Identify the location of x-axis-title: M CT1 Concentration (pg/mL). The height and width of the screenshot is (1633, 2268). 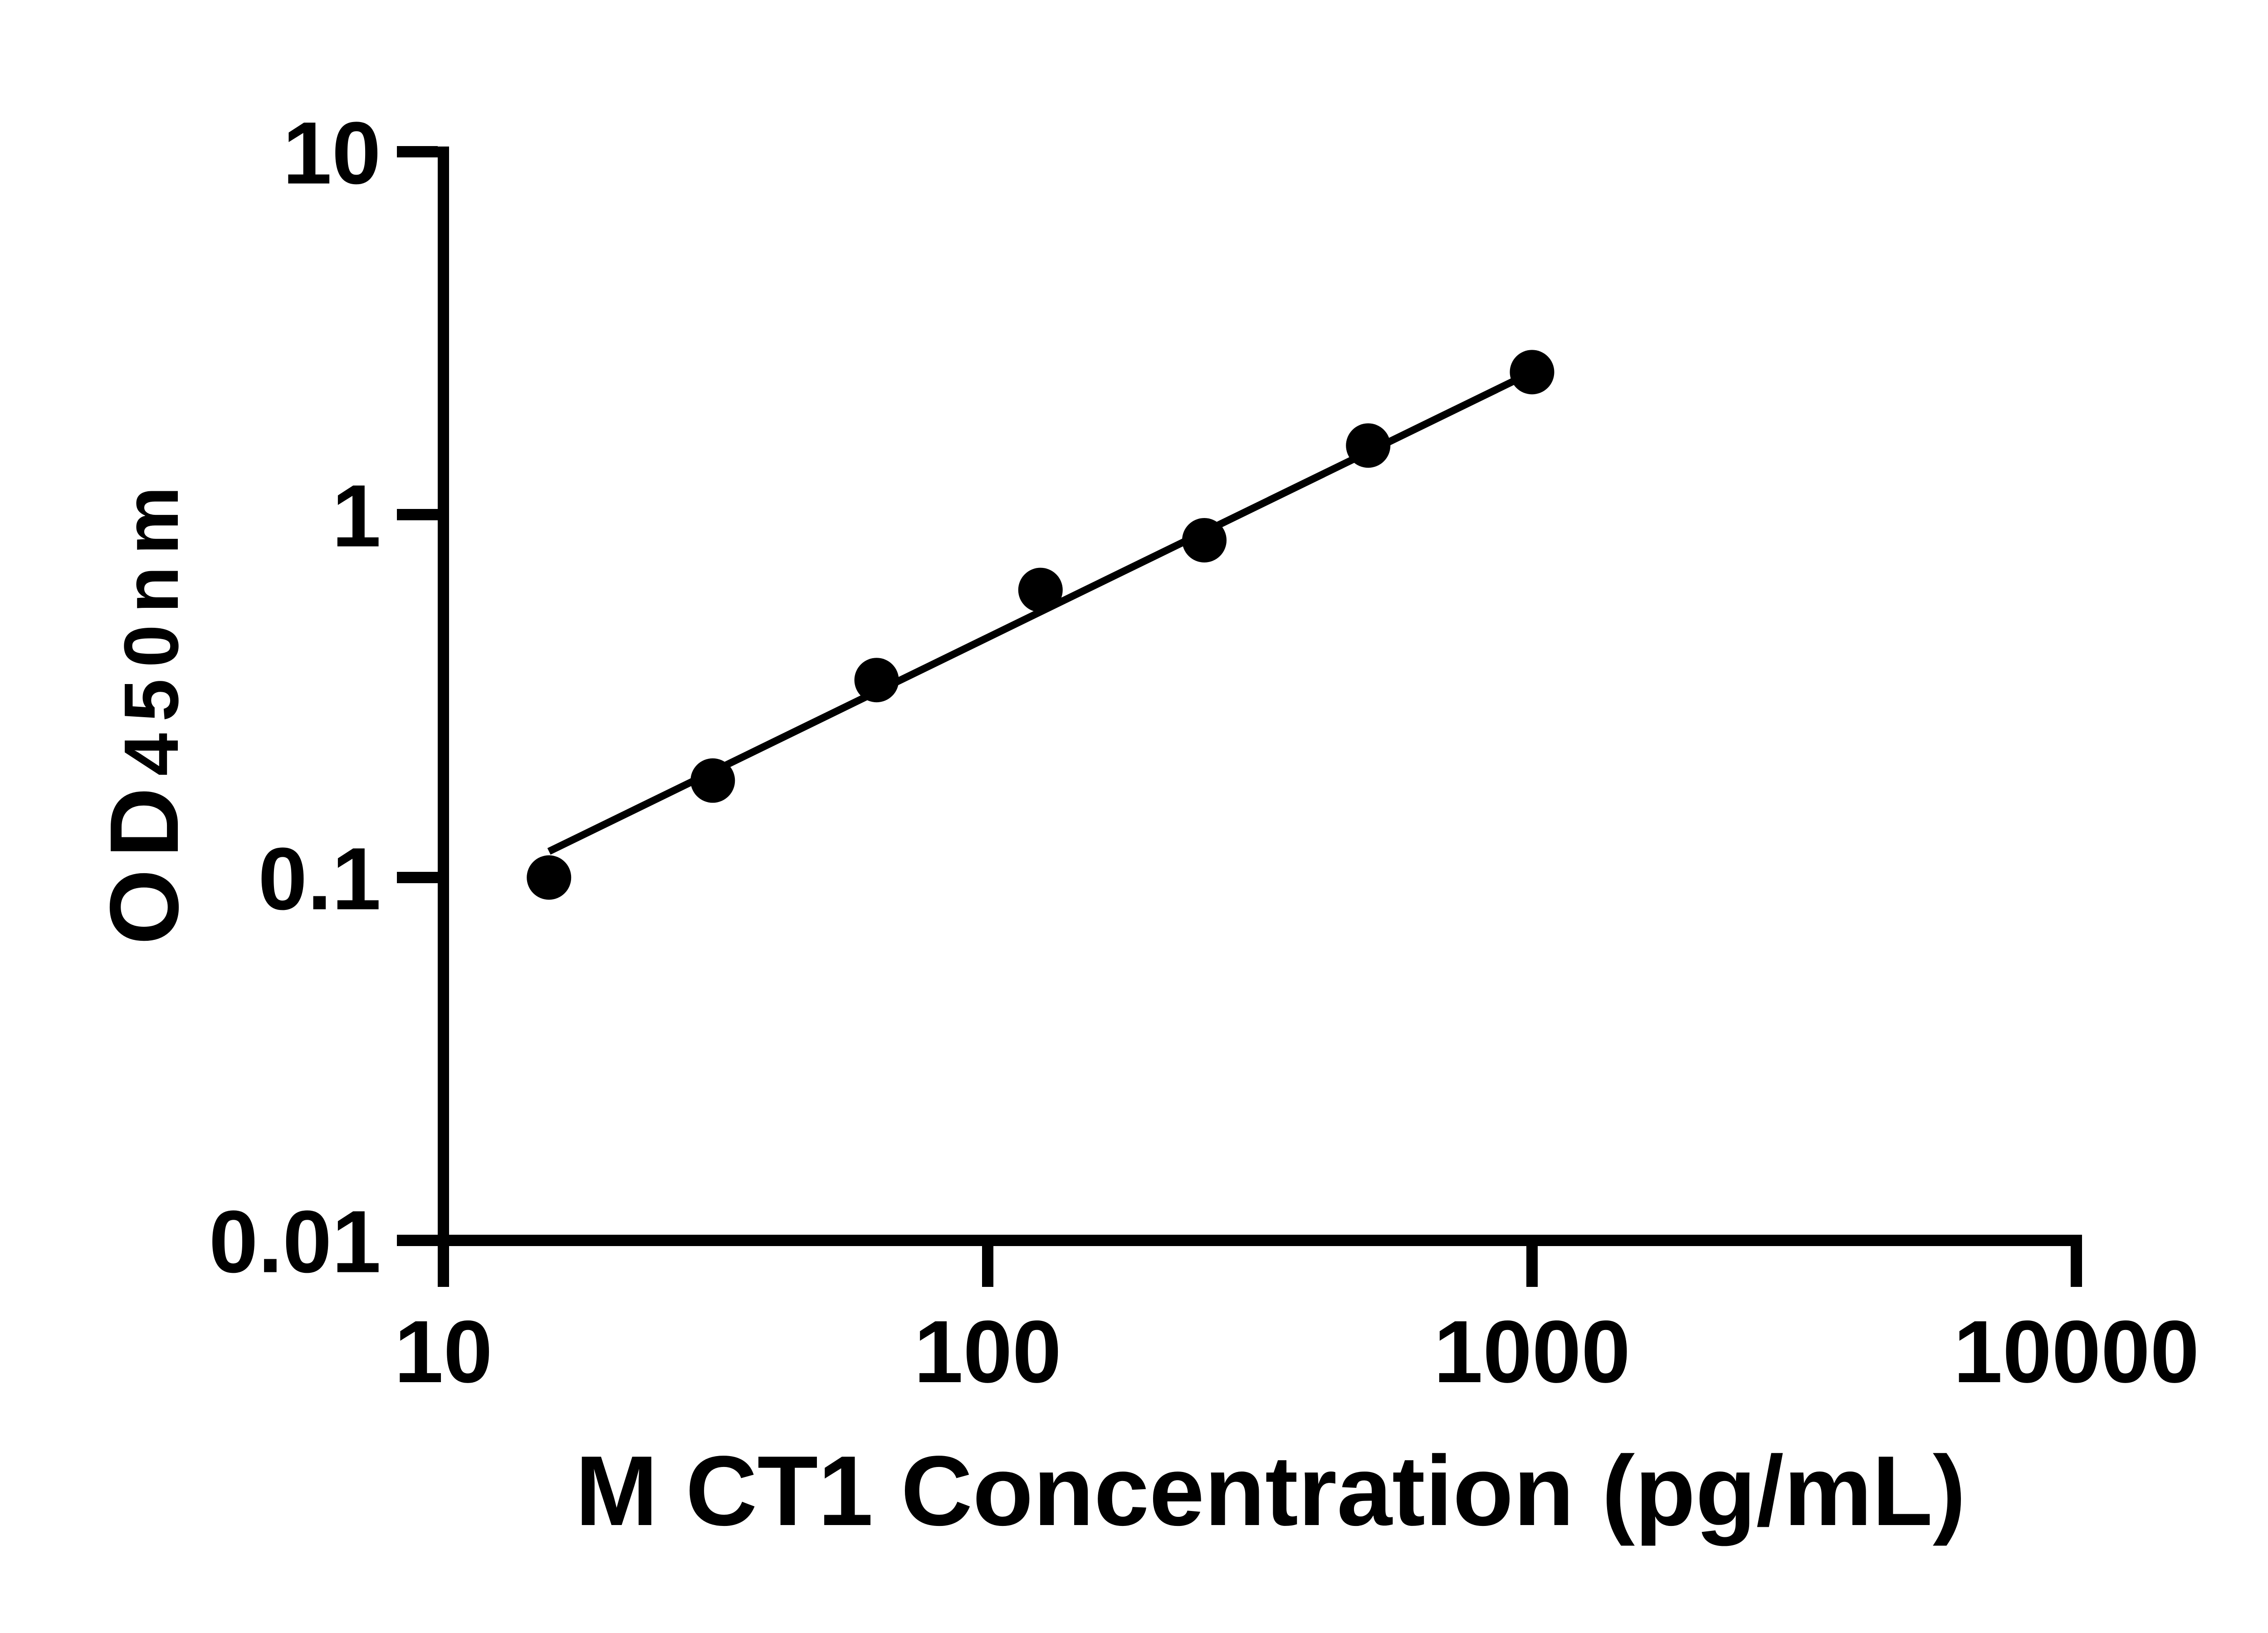
(1270, 1491).